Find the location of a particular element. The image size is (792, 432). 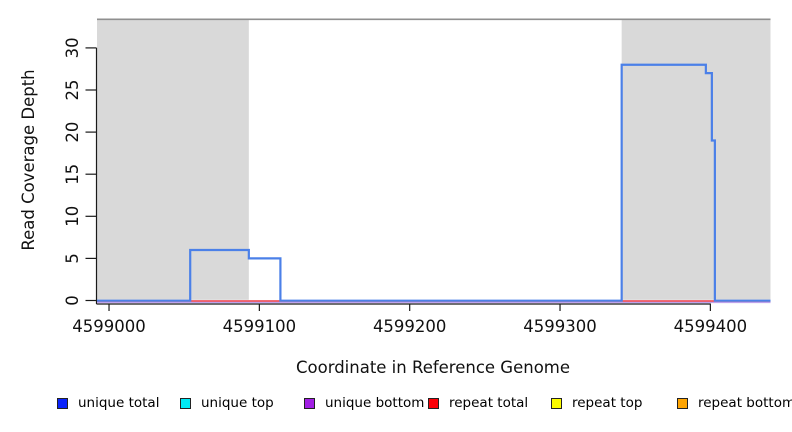

y-tick-label: 30 is located at coordinates (72, 47).